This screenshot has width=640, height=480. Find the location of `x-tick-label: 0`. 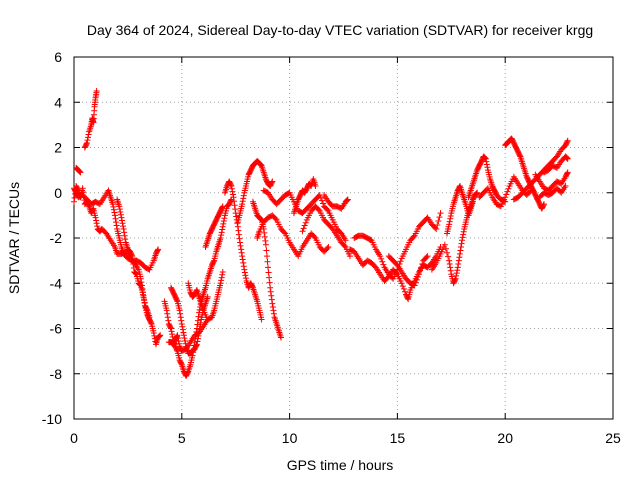

x-tick-label: 0 is located at coordinates (74, 438).